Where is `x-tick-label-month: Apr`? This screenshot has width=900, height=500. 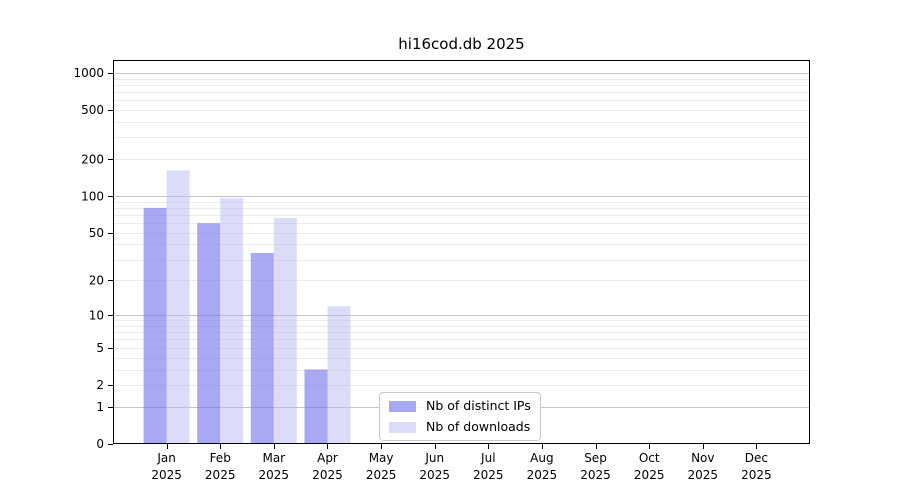 x-tick-label-month: Apr is located at coordinates (327, 458).